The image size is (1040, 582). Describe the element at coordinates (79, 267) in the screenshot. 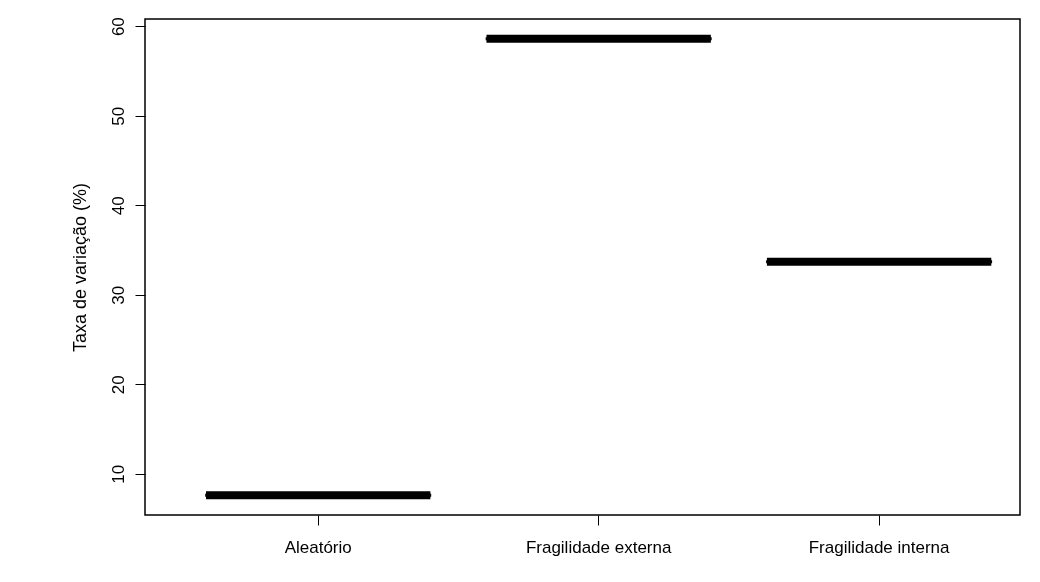

I see `y-axis-title: Taxa de variação (%)` at that location.